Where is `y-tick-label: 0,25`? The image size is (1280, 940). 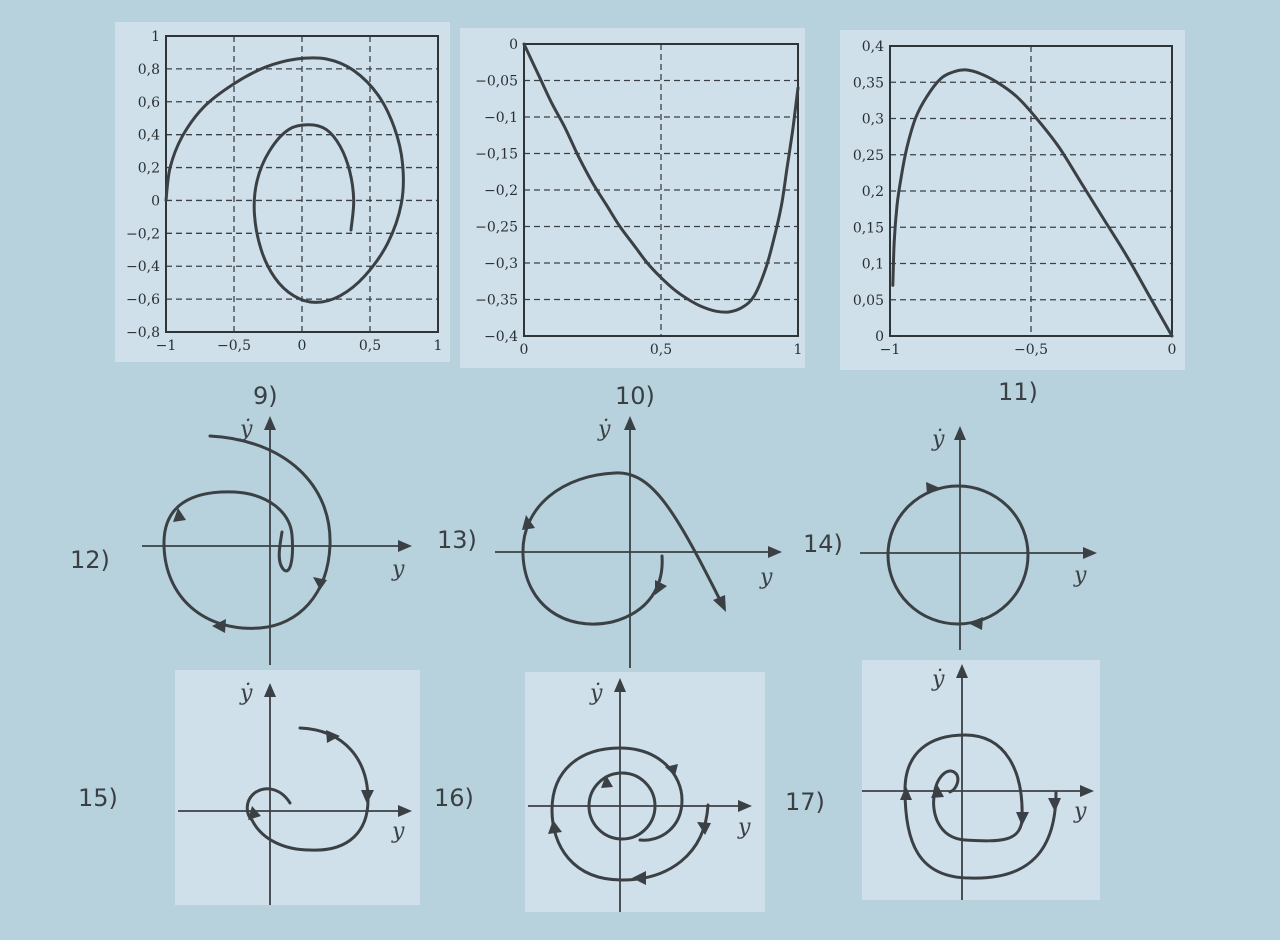
y-tick-label: 0,25 is located at coordinates (868, 156).